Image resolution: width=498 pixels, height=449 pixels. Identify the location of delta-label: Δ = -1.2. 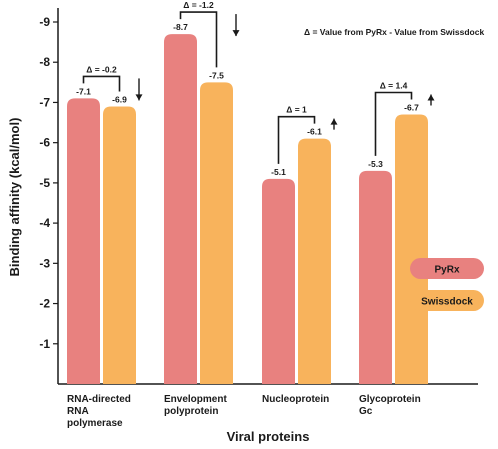
(198, 5).